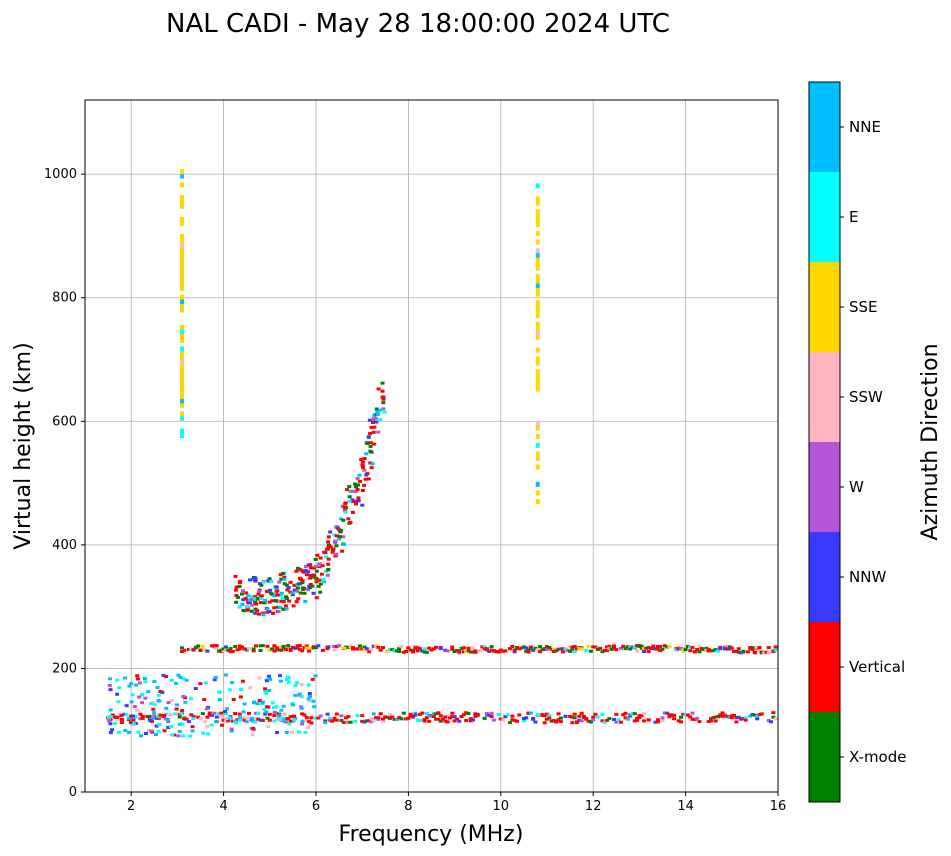  What do you see at coordinates (408, 806) in the screenshot?
I see `x-tick-label: 8` at bounding box center [408, 806].